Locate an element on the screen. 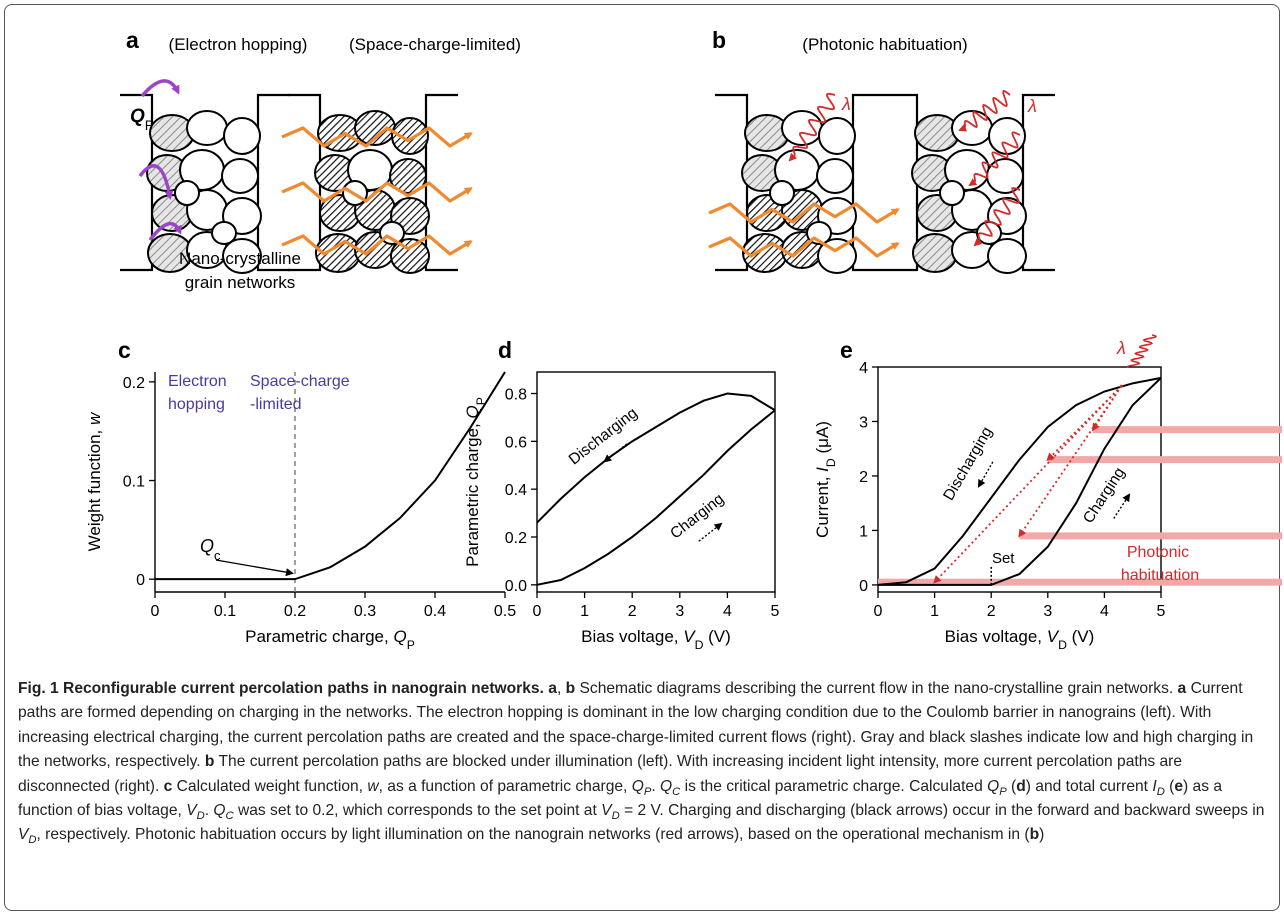 This screenshot has height=915, width=1284. y-tick-label: 0 is located at coordinates (140, 580).